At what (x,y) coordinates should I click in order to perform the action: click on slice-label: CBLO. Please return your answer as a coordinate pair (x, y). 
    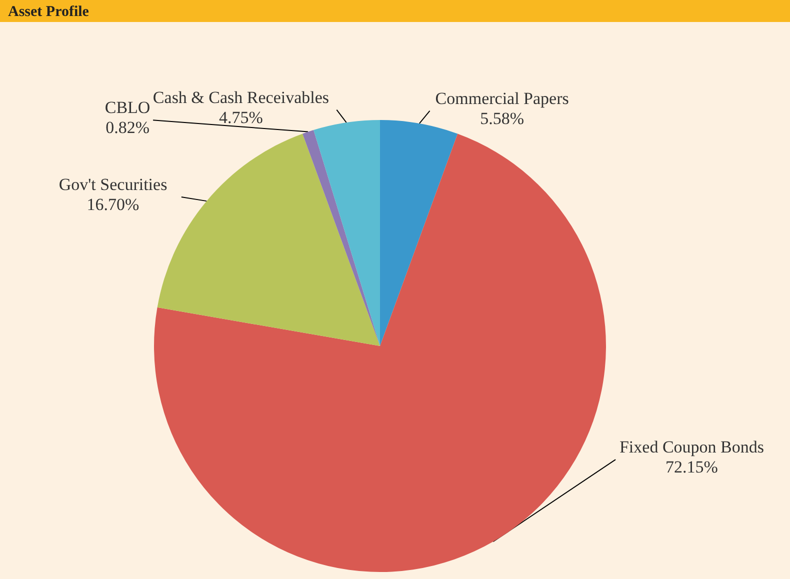
    Looking at the image, I should click on (127, 108).